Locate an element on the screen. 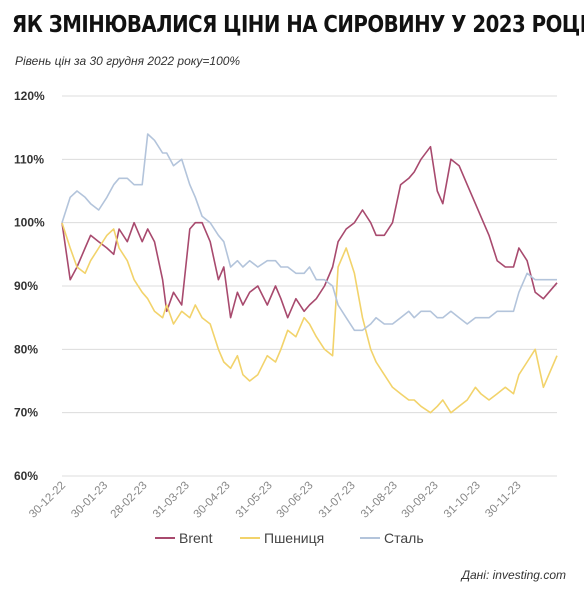 The width and height of the screenshot is (584, 600). x-tick-label: 30-01-23 is located at coordinates (89, 500).